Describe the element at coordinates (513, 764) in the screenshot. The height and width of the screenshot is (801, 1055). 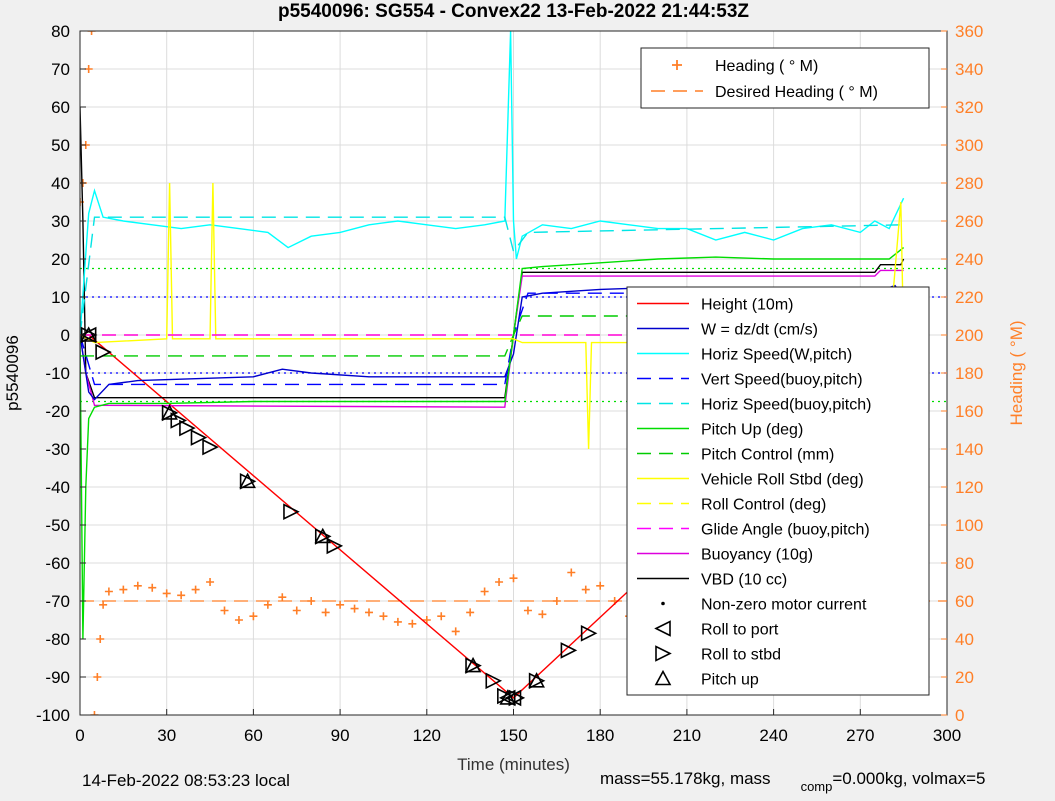
I see `x-axis-label: Time (minutes)` at that location.